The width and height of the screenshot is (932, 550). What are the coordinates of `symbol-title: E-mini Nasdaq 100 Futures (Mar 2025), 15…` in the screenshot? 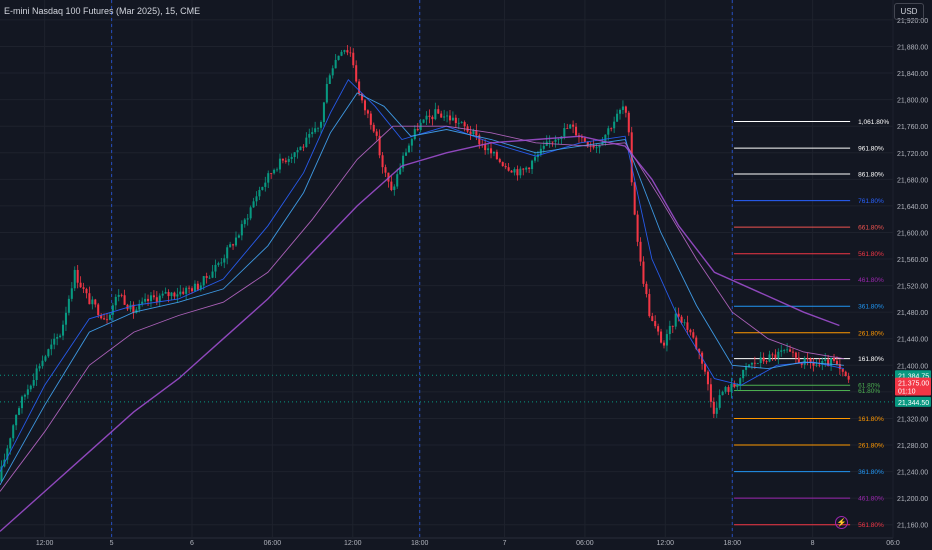 It's located at (102, 11).